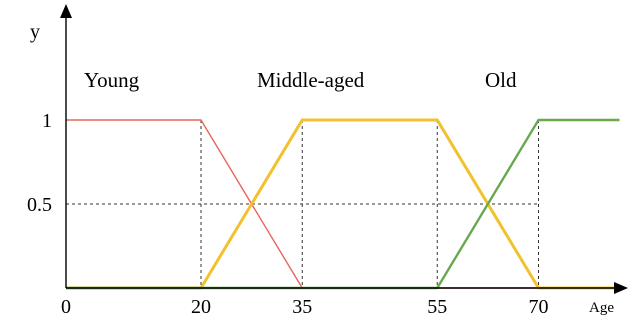 The image size is (629, 324). What do you see at coordinates (66, 307) in the screenshot?
I see `x-tick-label-0: 0` at bounding box center [66, 307].